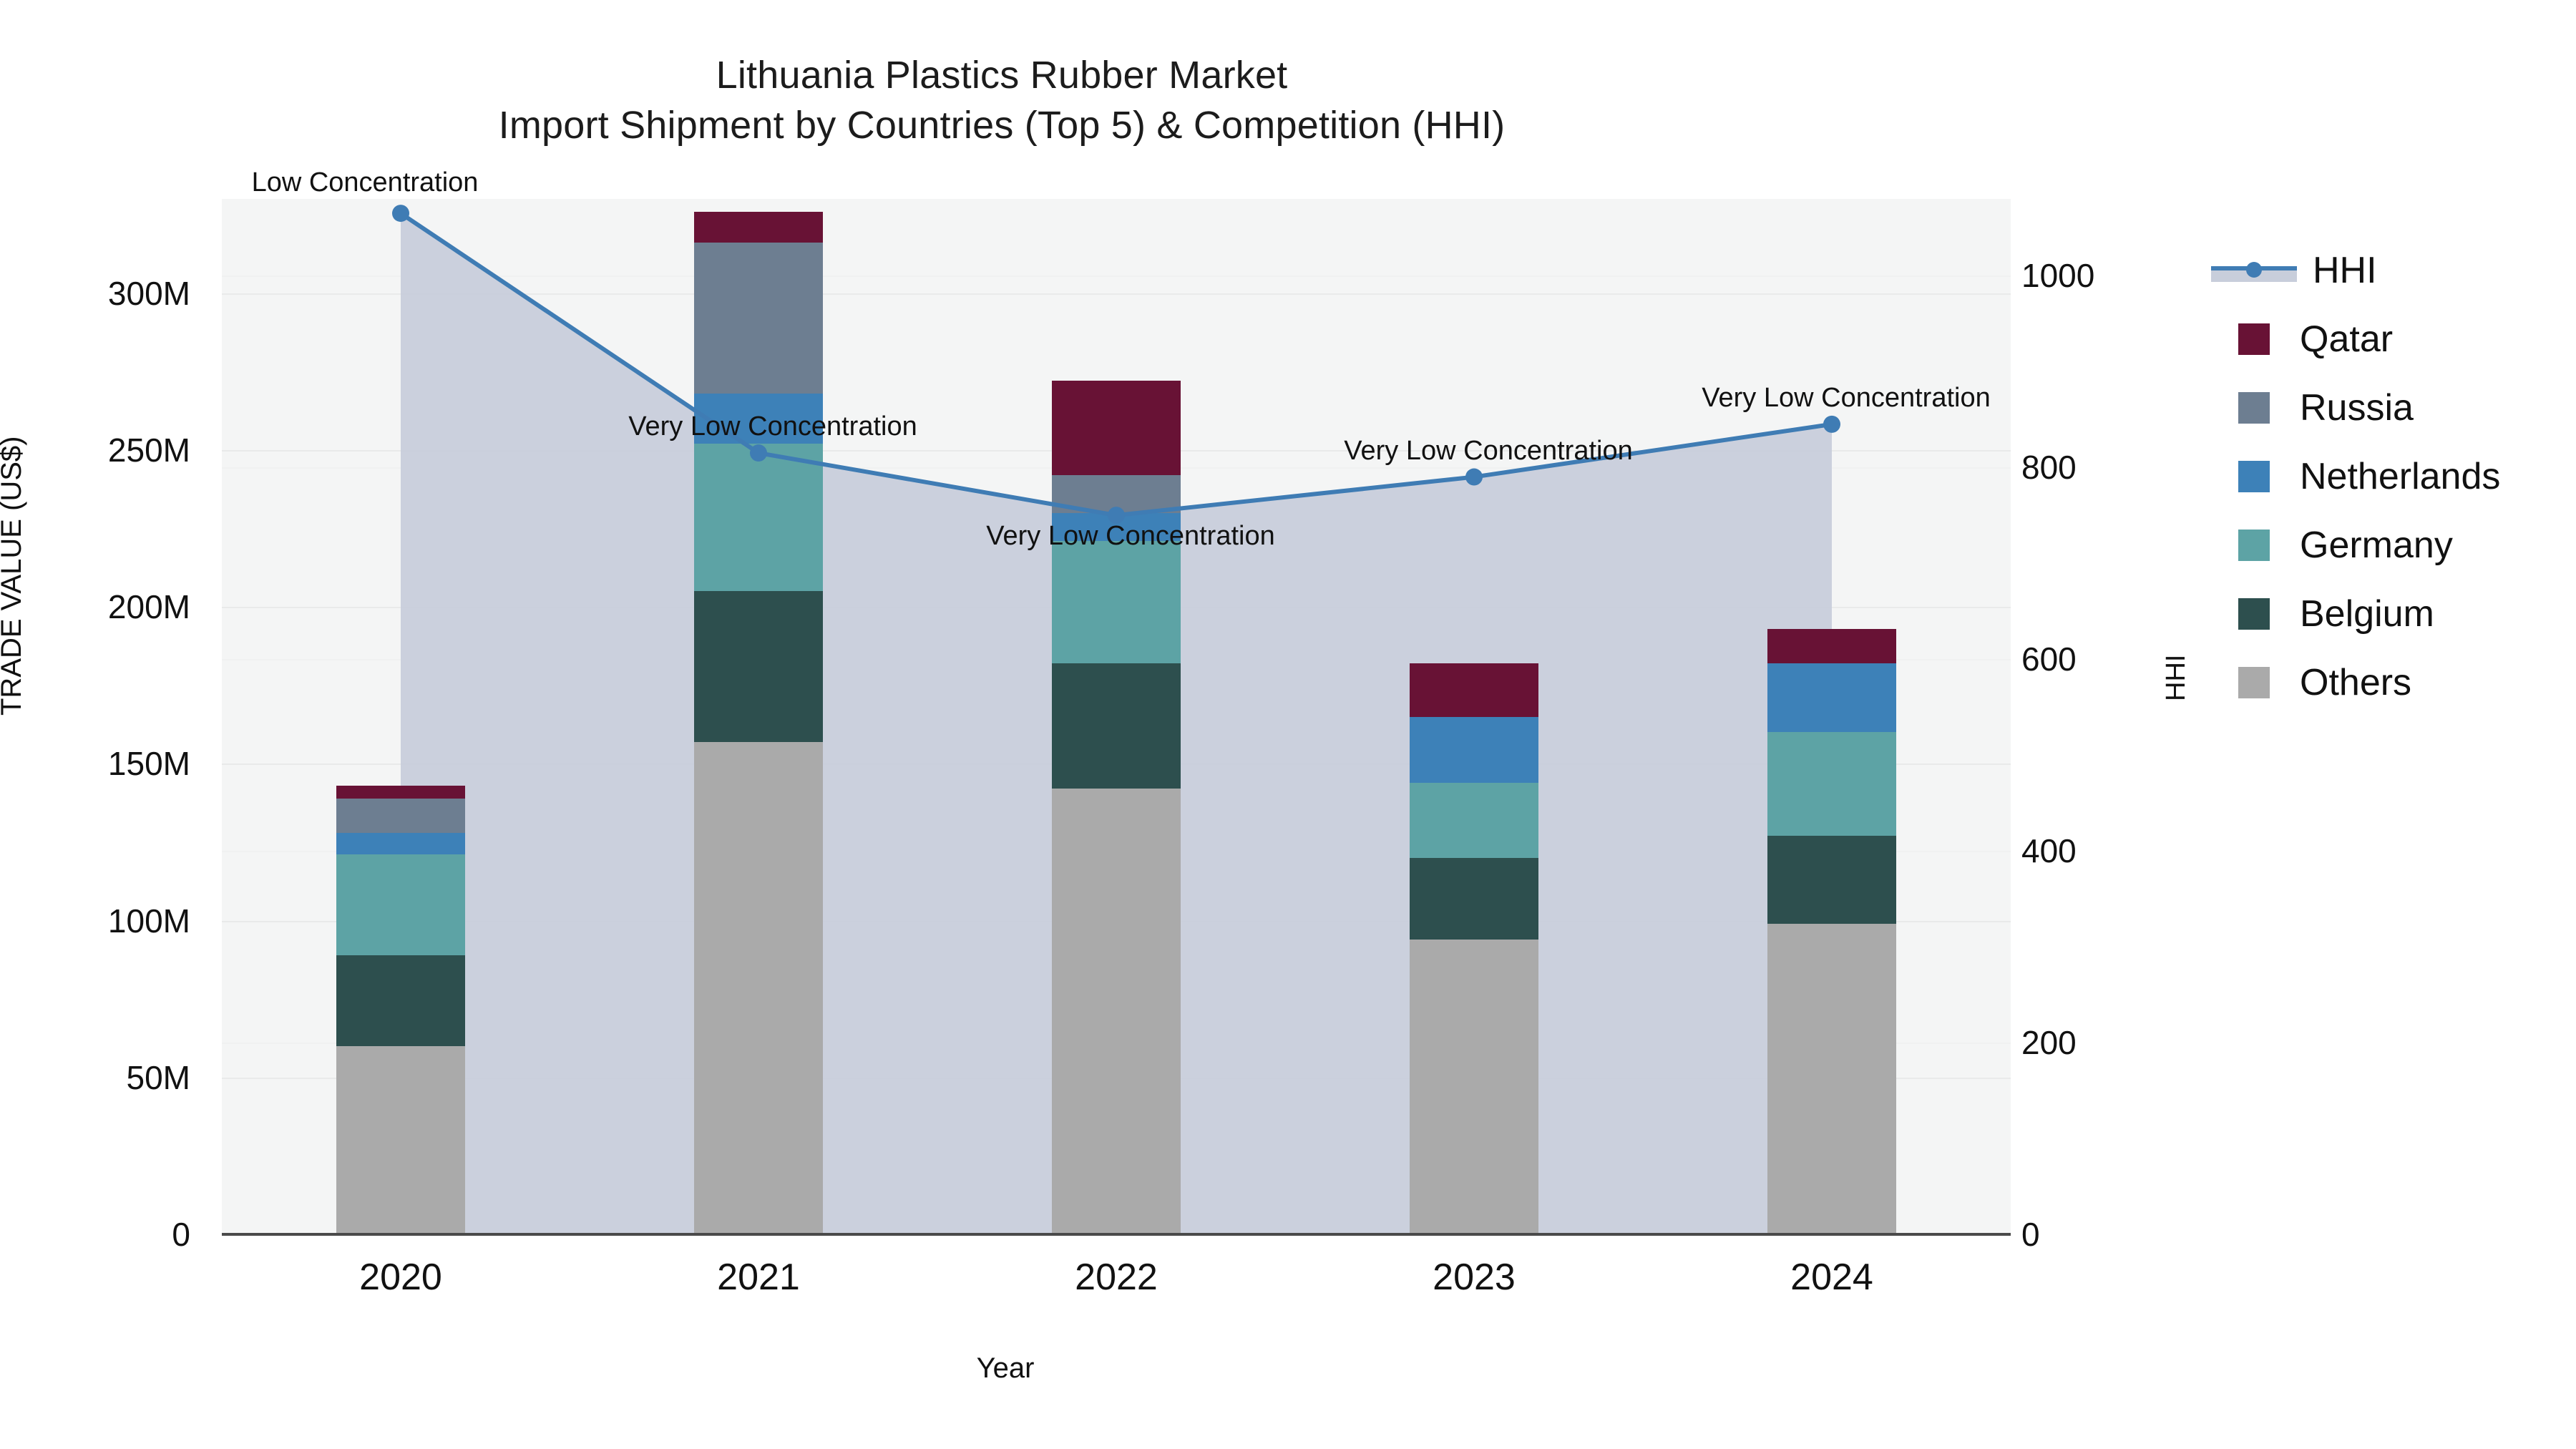 This screenshot has width=2576, height=1449. I want to click on legend-item-russia: Russia, so click(2355, 408).